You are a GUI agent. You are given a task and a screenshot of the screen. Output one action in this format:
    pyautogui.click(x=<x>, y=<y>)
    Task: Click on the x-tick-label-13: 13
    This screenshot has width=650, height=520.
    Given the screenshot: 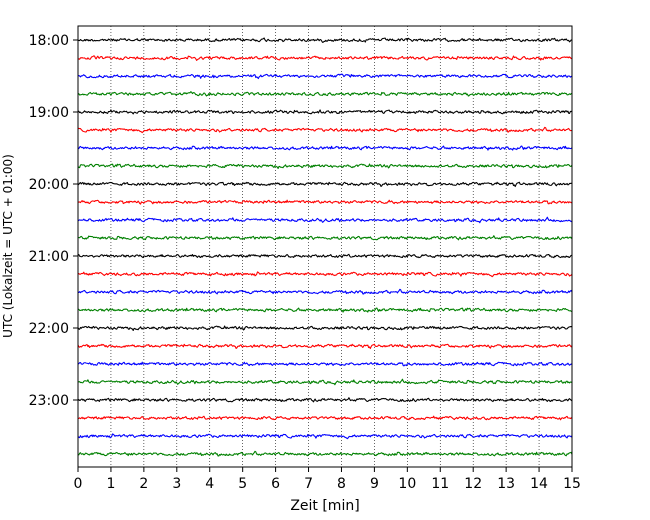 What is the action you would take?
    pyautogui.click(x=506, y=484)
    